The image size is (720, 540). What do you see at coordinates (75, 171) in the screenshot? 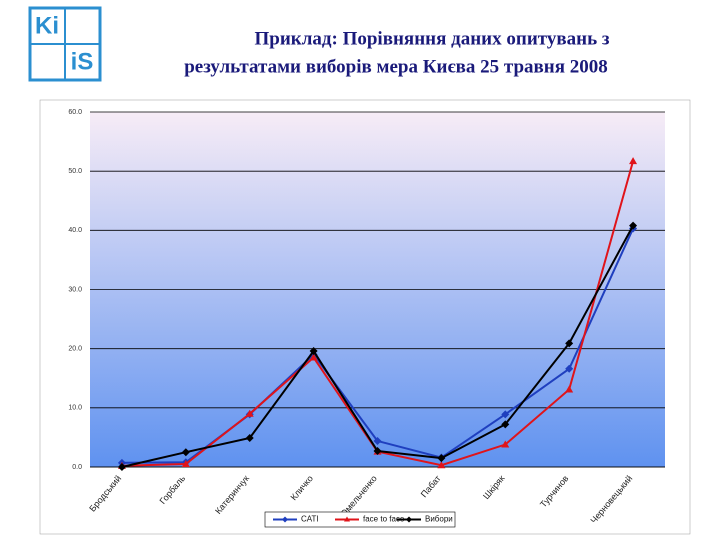
I see `y-tick-label: 50.0` at bounding box center [75, 171].